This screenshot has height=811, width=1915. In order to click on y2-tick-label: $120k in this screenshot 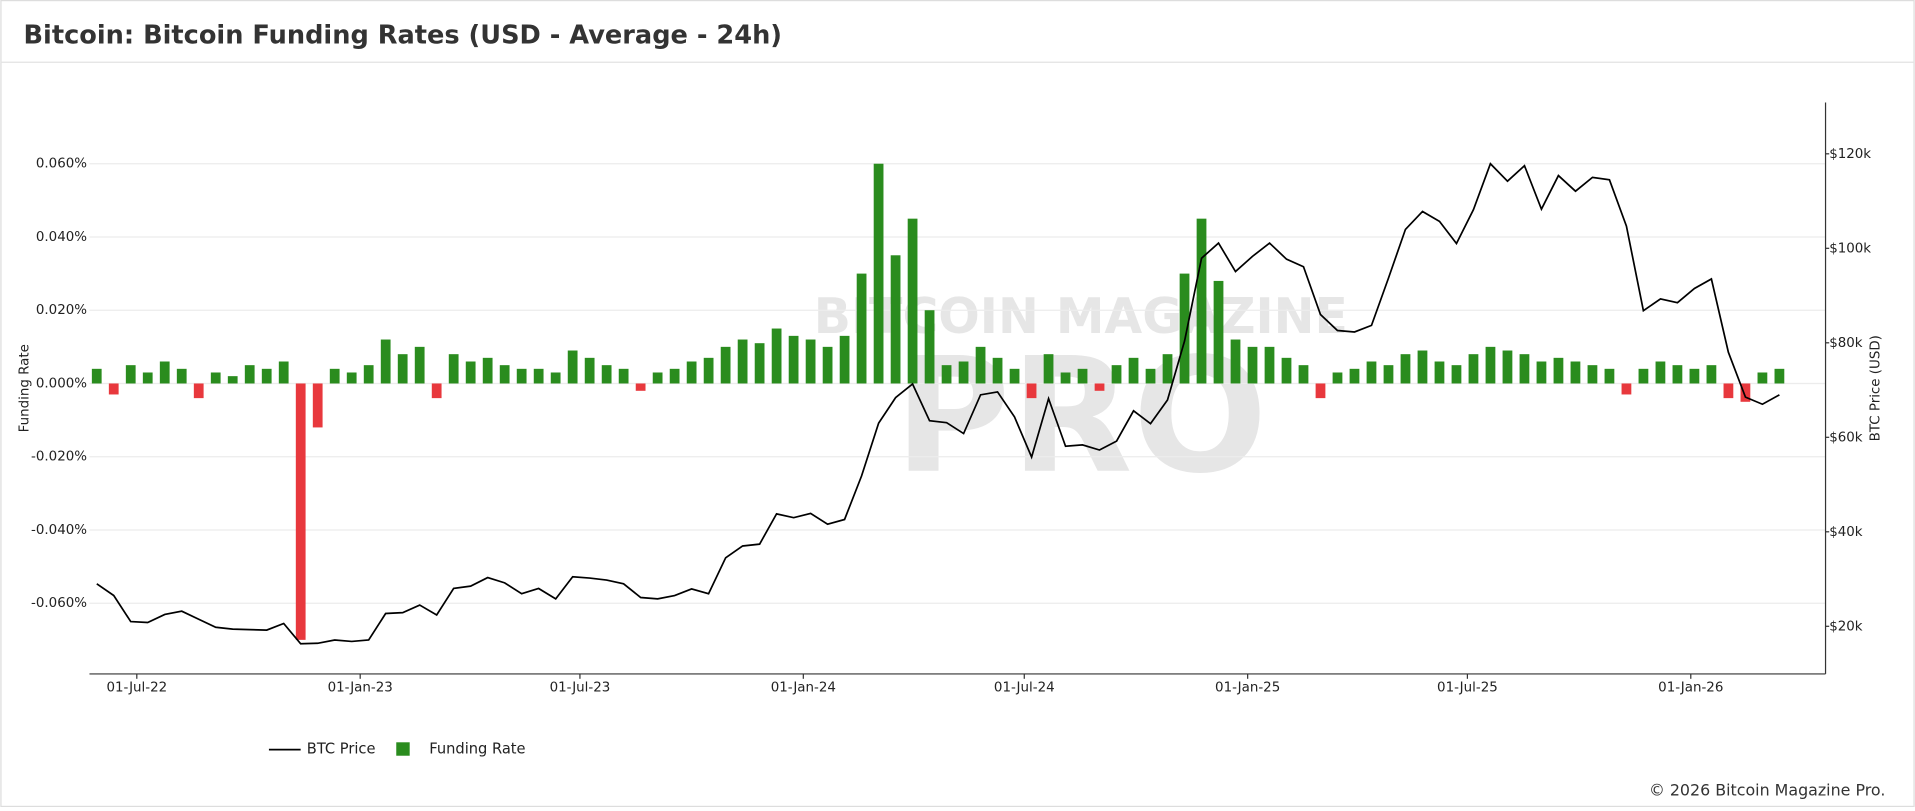, I will do `click(1850, 154)`.